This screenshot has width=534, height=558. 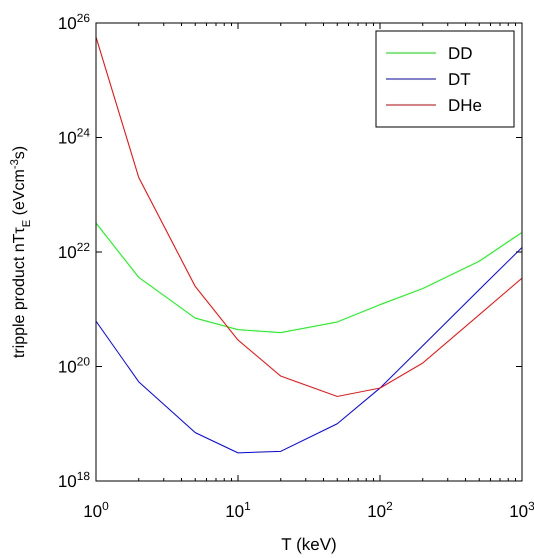 I want to click on y-tick-label: 10$^{18}$, so click(x=74, y=480).